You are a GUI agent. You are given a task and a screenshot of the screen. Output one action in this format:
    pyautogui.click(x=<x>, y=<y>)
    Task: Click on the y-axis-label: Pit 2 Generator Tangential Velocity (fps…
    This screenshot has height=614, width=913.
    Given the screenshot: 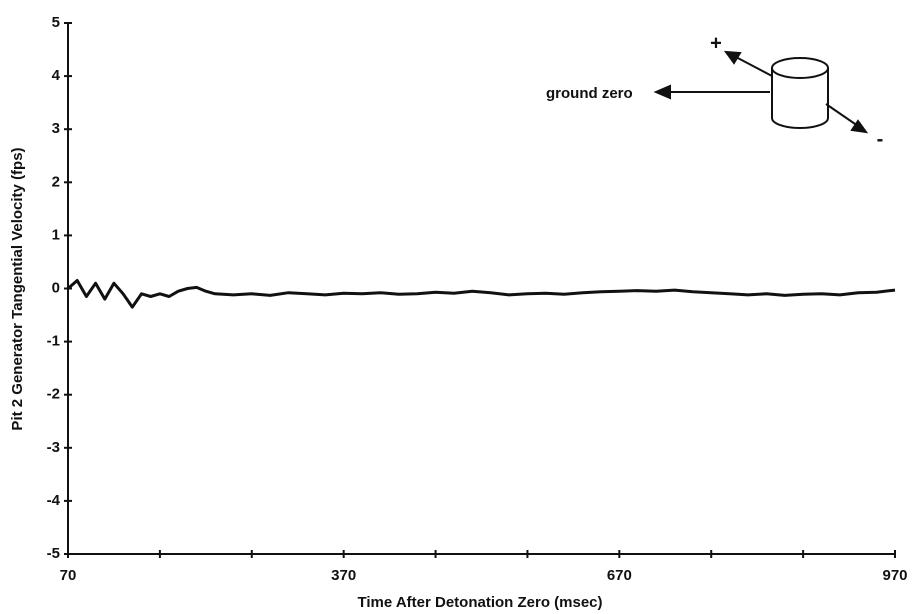 What is the action you would take?
    pyautogui.click(x=17, y=288)
    